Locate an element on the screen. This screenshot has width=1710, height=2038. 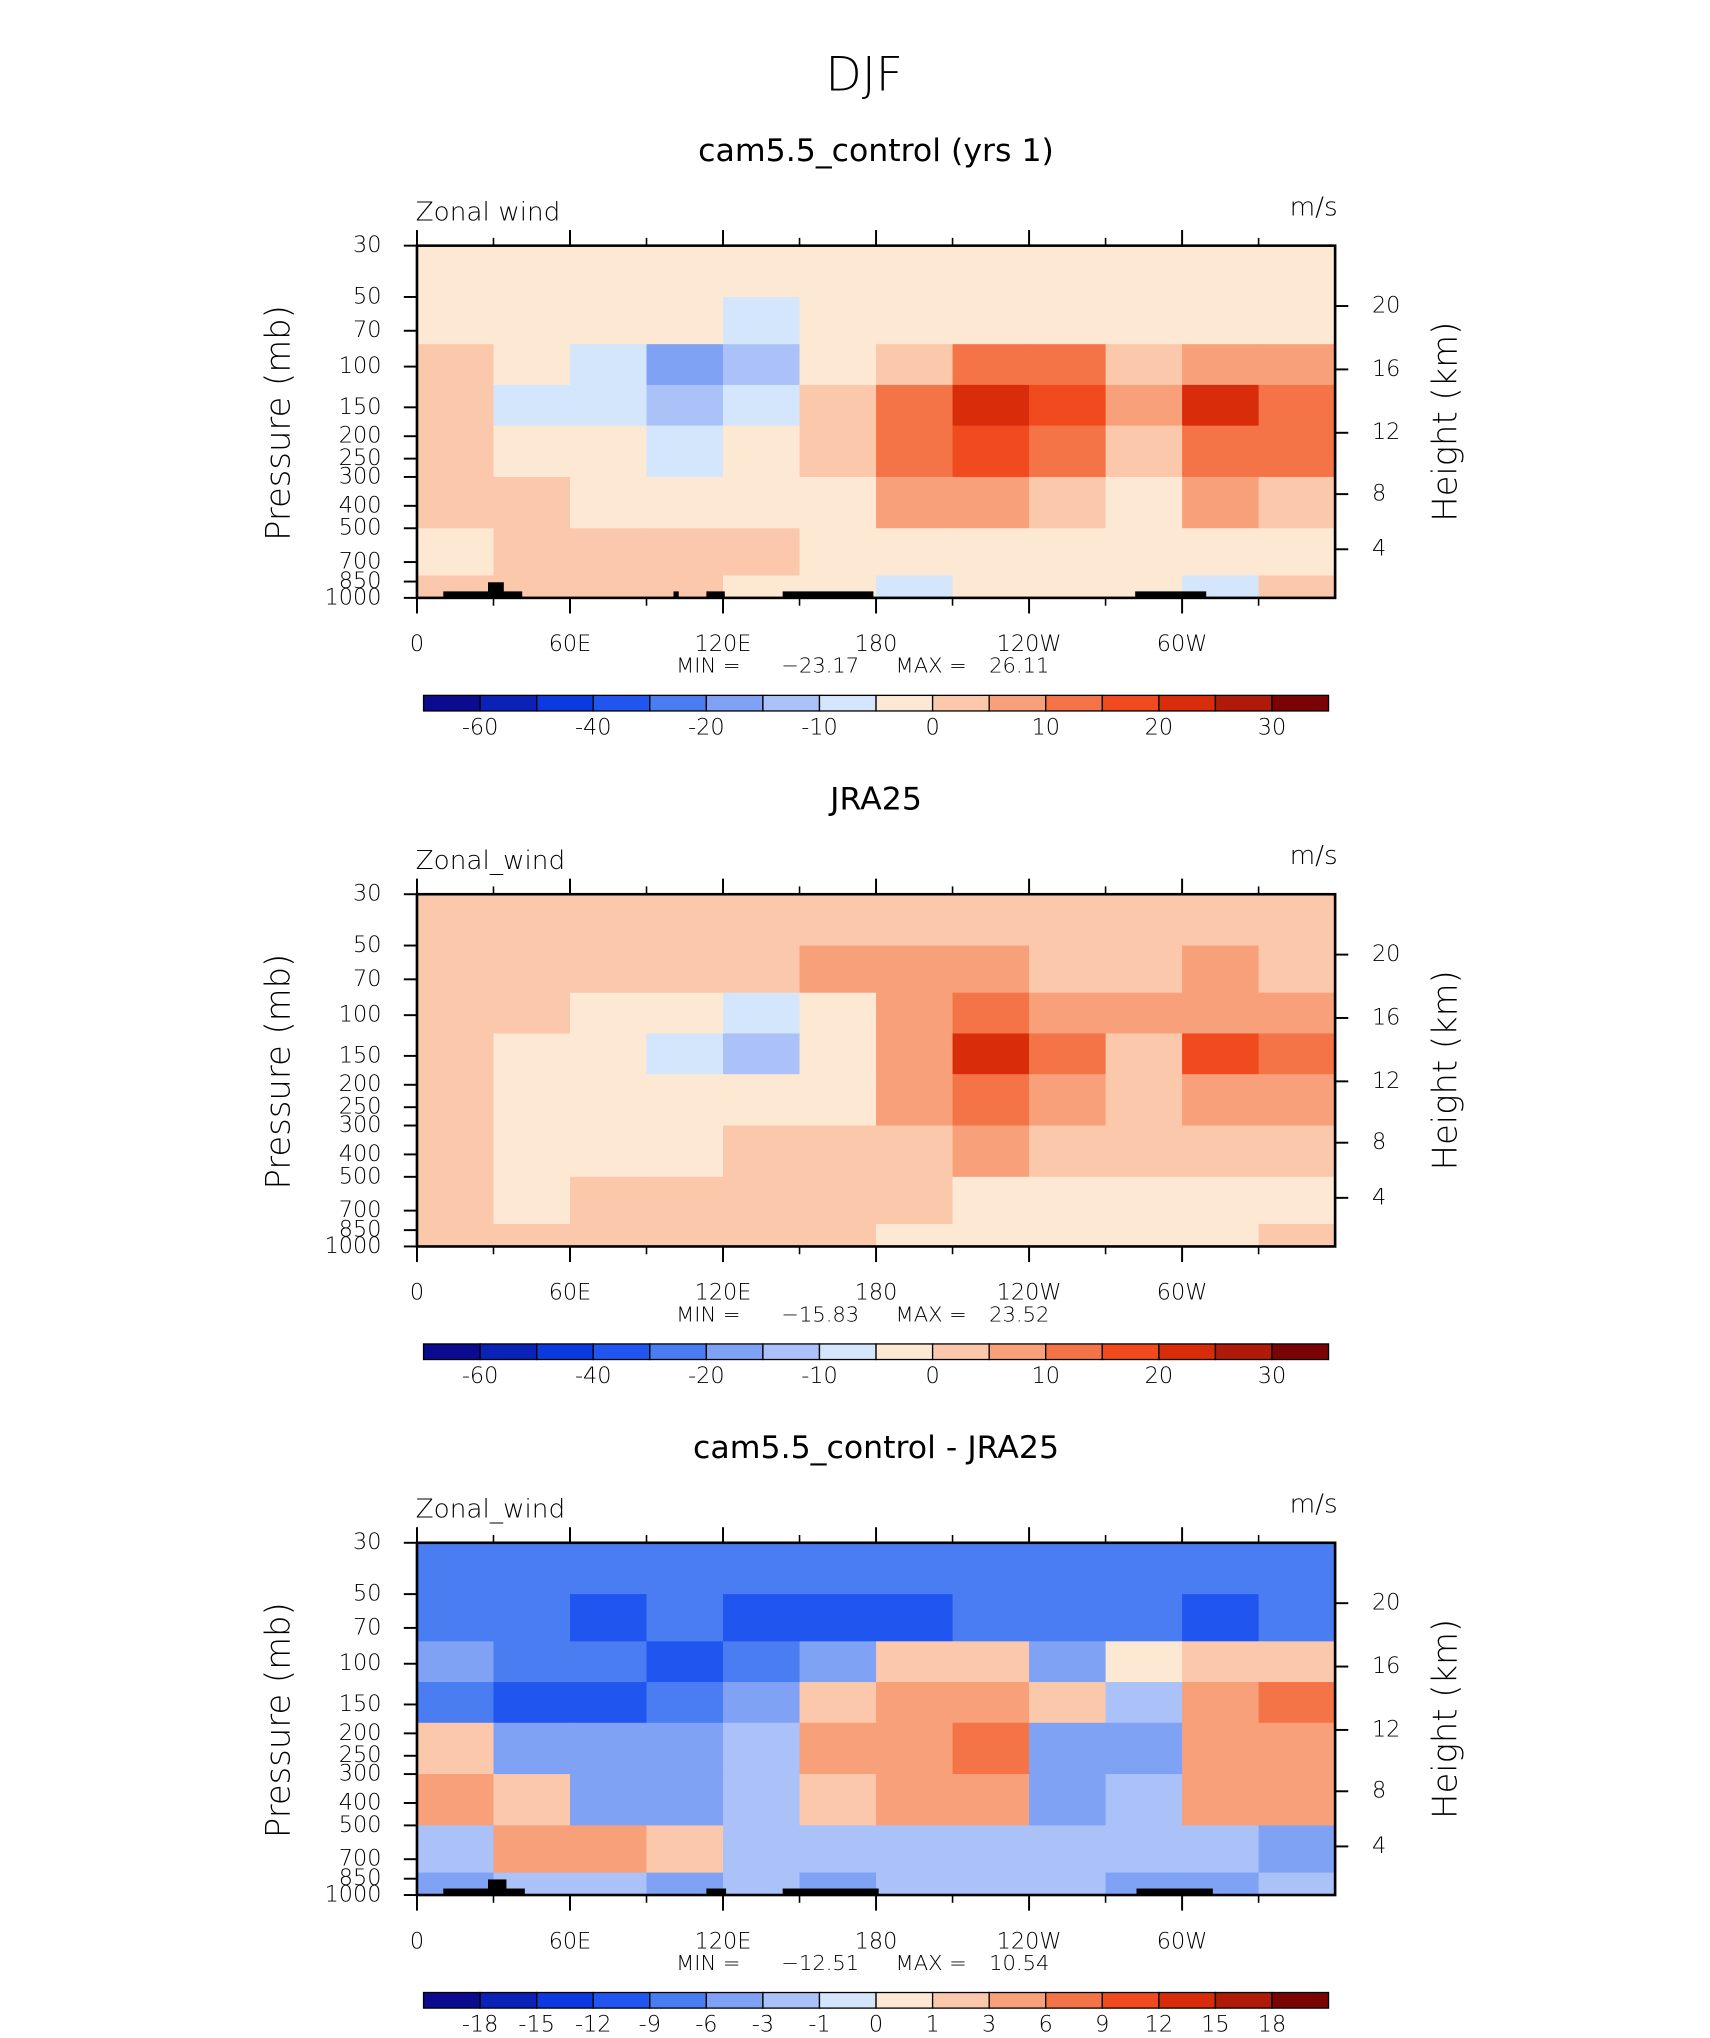
field-label: Zonal_wind is located at coordinates (491, 861).